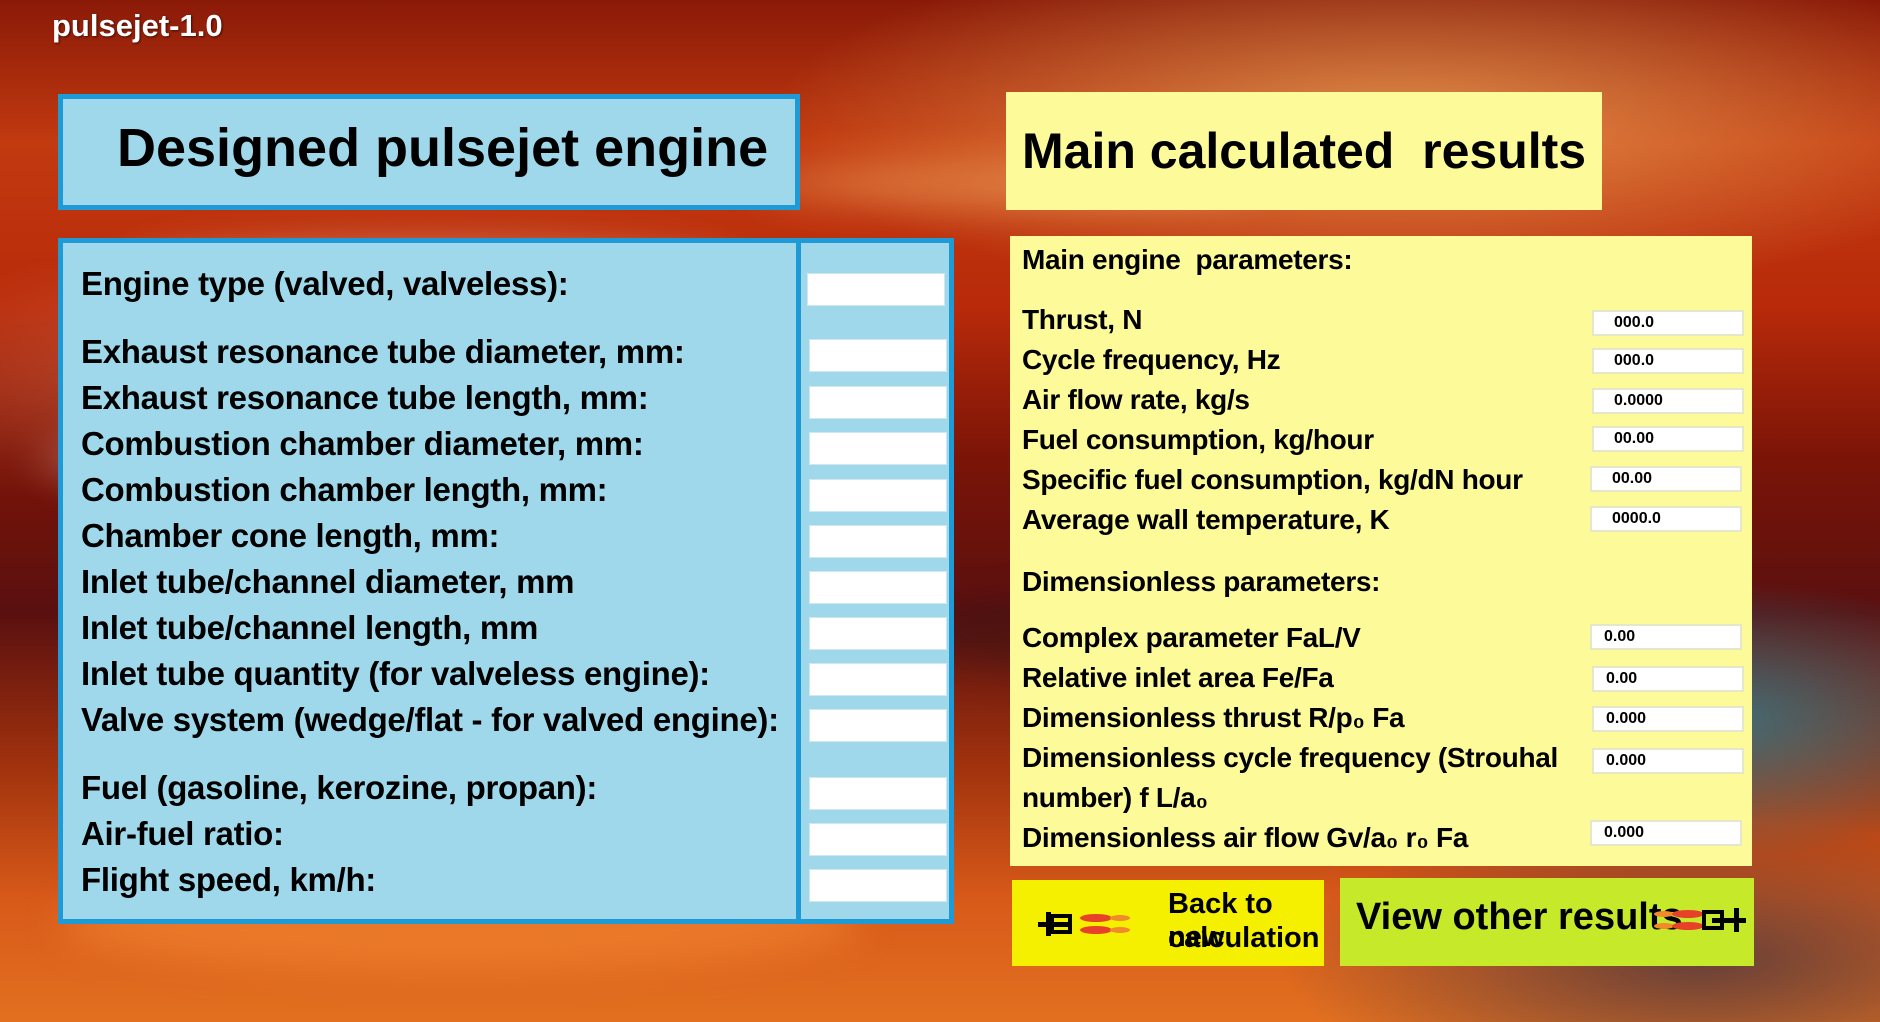  I want to click on relative-inlet-area-label: Relative inlet area Fe/Fa, so click(1178, 677).